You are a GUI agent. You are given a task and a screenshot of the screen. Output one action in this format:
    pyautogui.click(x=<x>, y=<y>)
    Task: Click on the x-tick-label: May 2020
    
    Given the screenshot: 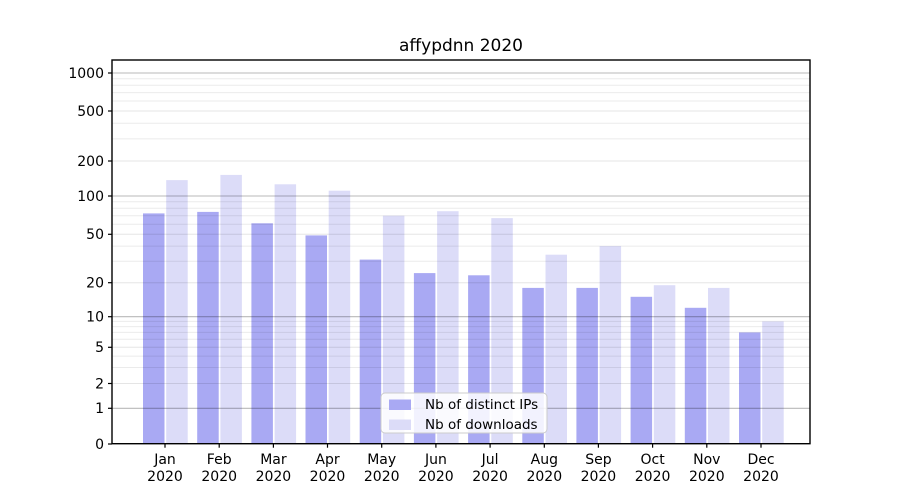 What is the action you would take?
    pyautogui.click(x=382, y=468)
    